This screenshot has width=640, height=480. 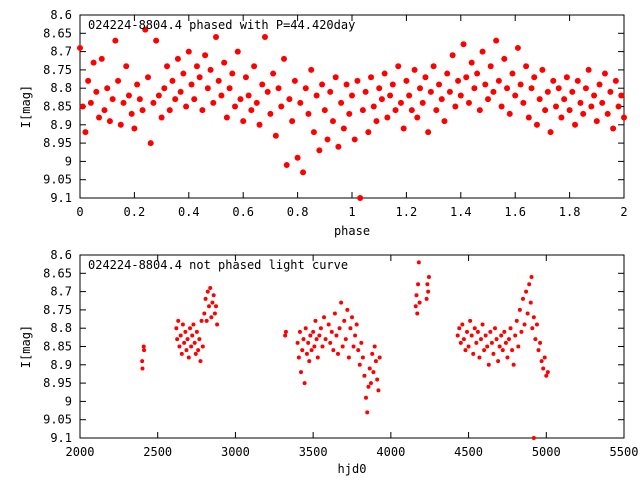 I want to click on x-tick-label: 0.6, so click(x=243, y=212).